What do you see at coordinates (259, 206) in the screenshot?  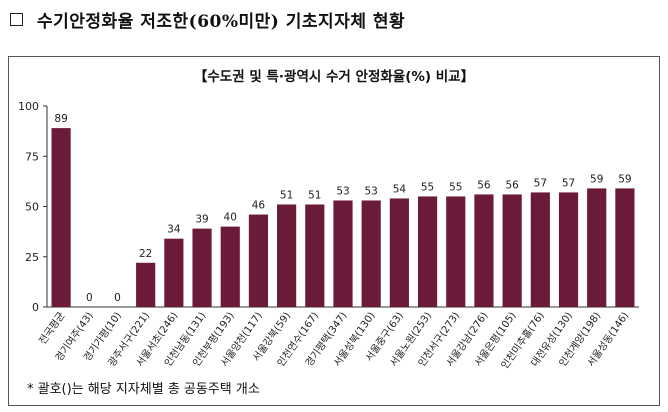 I see `bar-value-label: 46` at bounding box center [259, 206].